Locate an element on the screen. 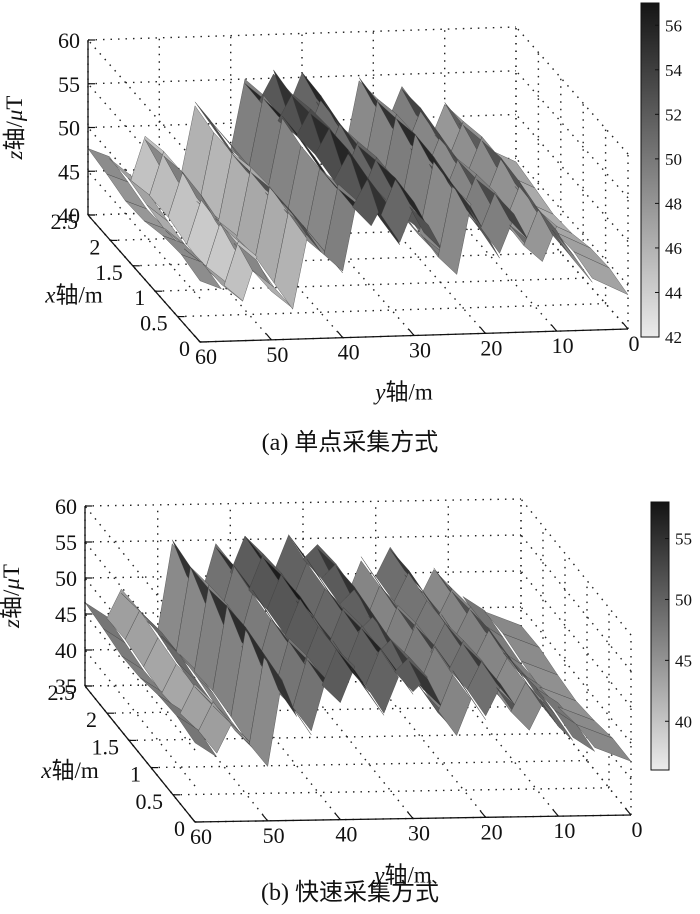 The width and height of the screenshot is (700, 914). panel-caption: (b) 快速采集方式 is located at coordinates (350, 892).